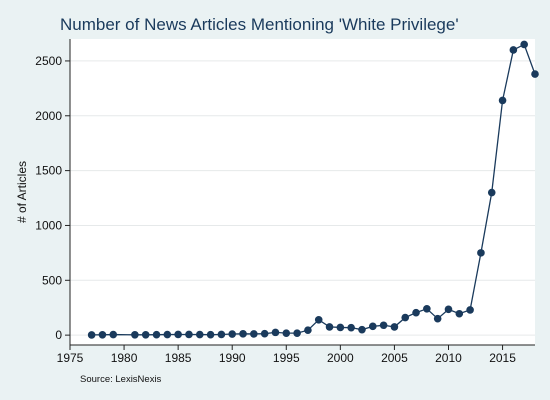 The width and height of the screenshot is (550, 400). I want to click on x-tick-label: 1995, so click(286, 358).